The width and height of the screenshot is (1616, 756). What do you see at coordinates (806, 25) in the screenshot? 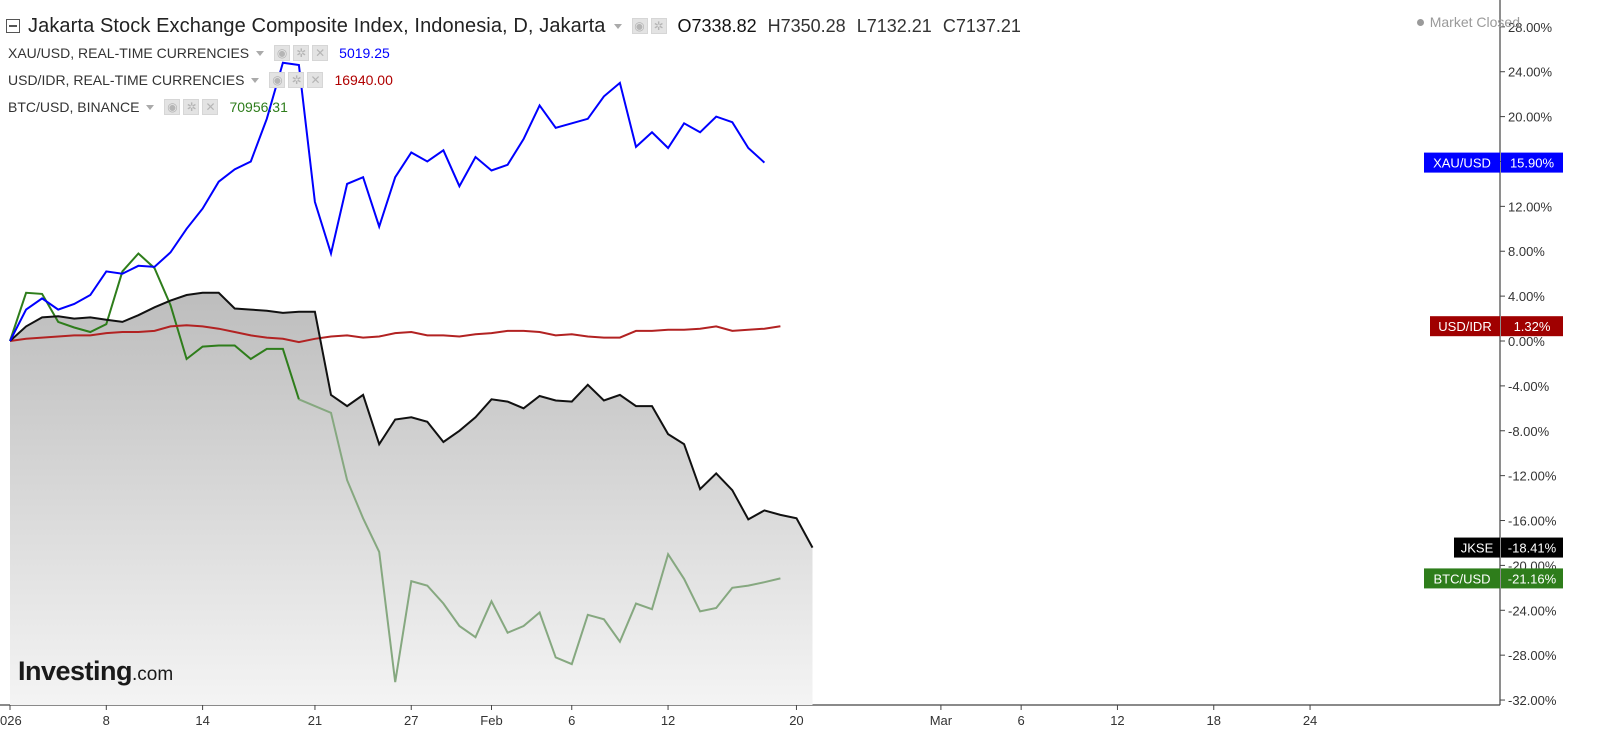
I see `ohlc-high: H7350.28` at bounding box center [806, 25].